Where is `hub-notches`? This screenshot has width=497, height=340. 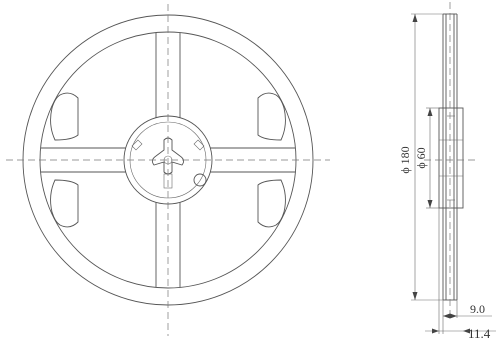 hub-notches is located at coordinates (168, 145).